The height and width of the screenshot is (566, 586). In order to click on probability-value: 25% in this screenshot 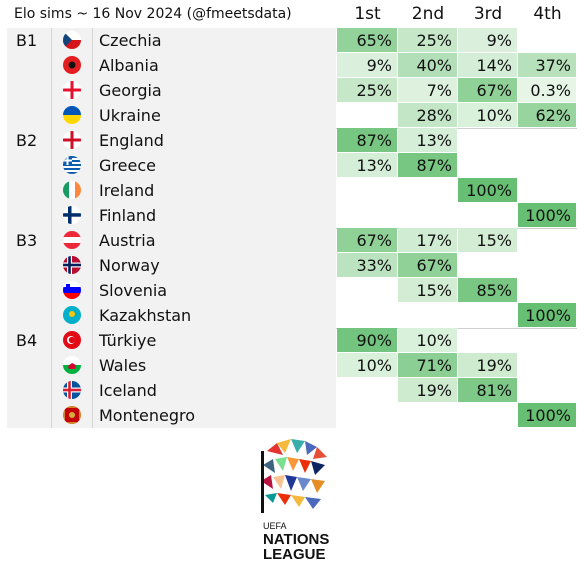, I will do `click(434, 40)`.